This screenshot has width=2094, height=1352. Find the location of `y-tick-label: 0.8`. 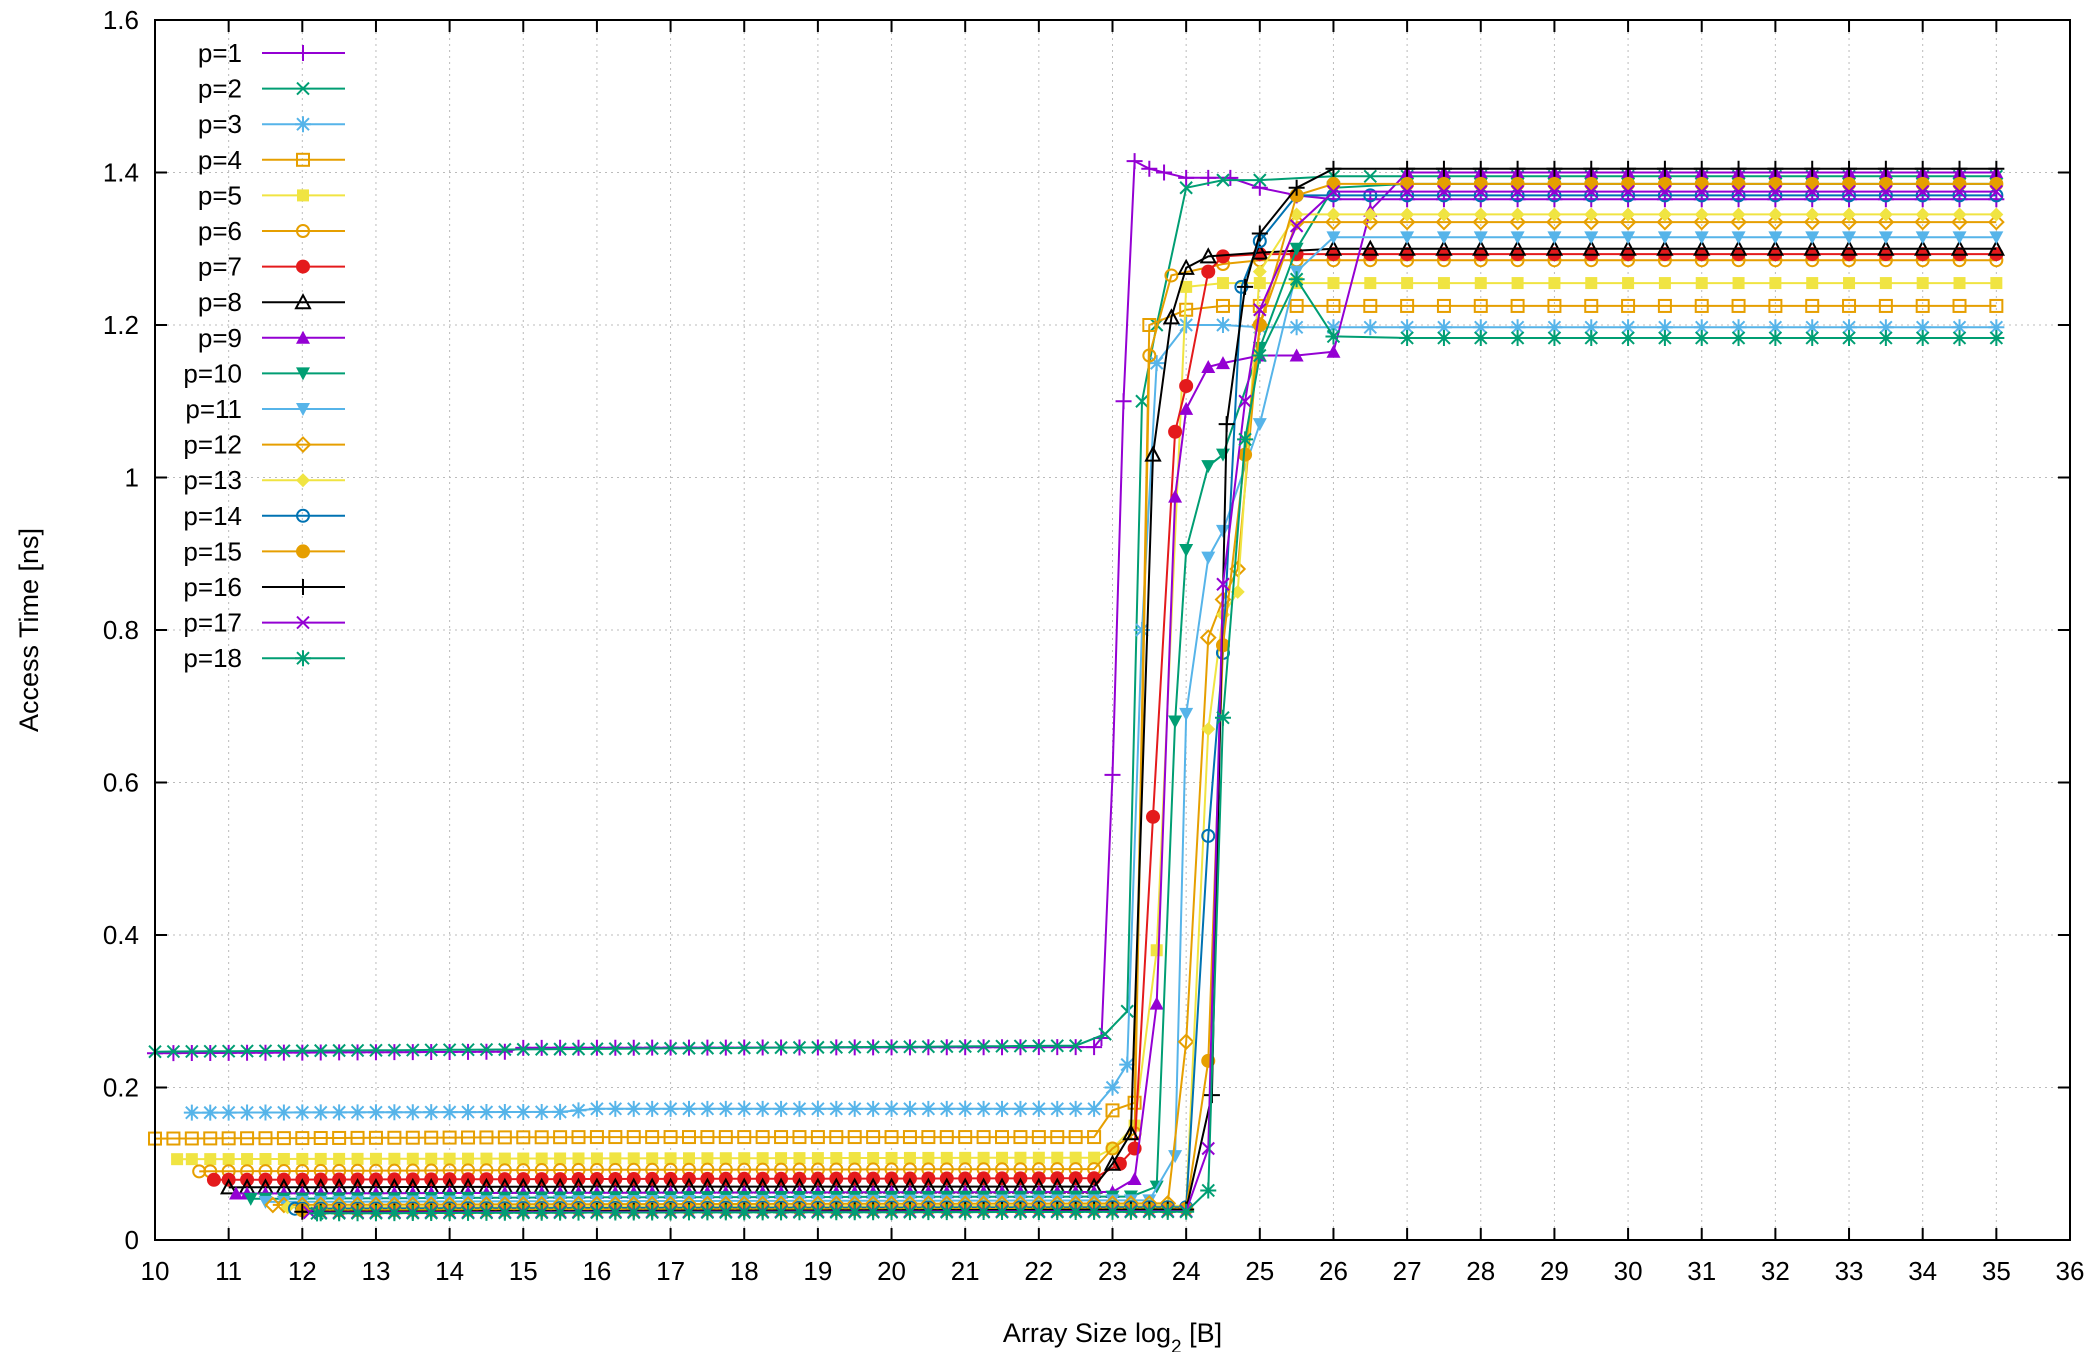

y-tick-label: 0.8 is located at coordinates (121, 630).